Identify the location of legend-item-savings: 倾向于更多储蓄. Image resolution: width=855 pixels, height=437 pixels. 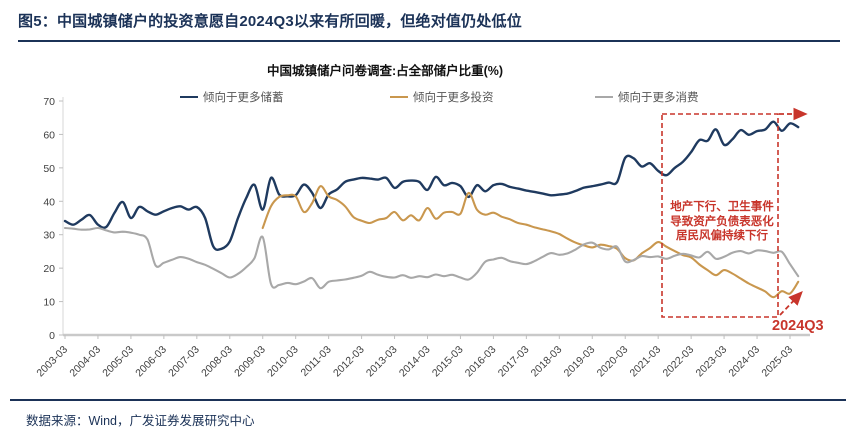
(232, 97).